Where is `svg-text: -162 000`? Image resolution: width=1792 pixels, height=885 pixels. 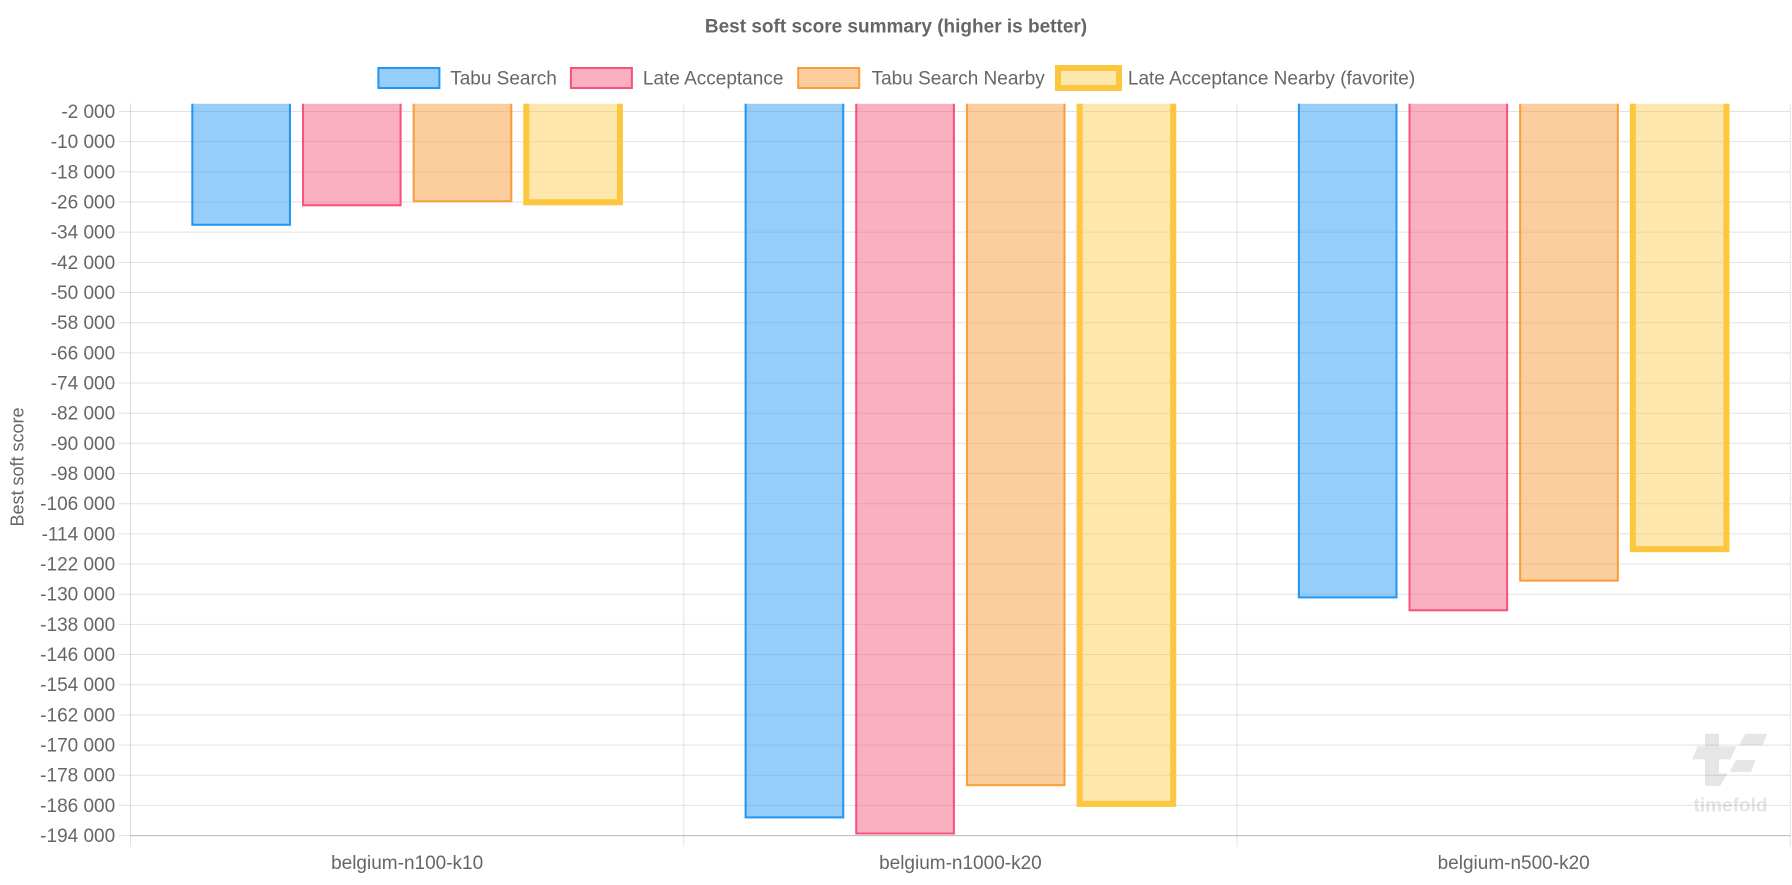
svg-text: -162 000 is located at coordinates (77, 715).